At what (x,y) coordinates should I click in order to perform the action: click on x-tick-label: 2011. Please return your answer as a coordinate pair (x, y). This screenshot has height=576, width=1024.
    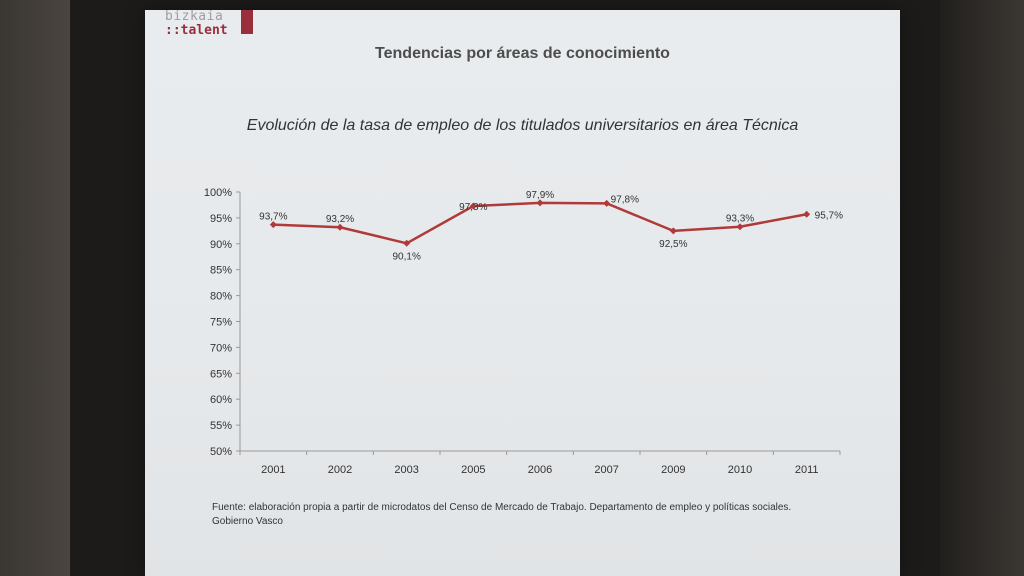
    Looking at the image, I should click on (807, 470).